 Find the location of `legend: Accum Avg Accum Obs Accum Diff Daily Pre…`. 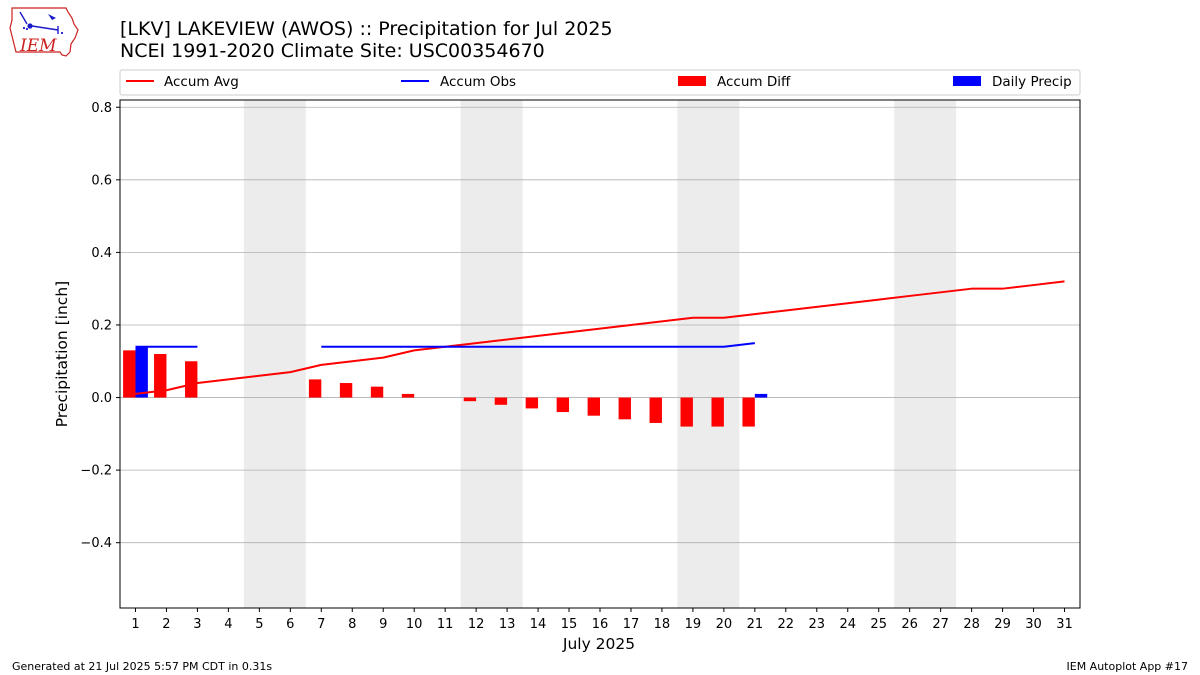

legend: Accum Avg Accum Obs Accum Diff Daily Pre… is located at coordinates (600, 82).